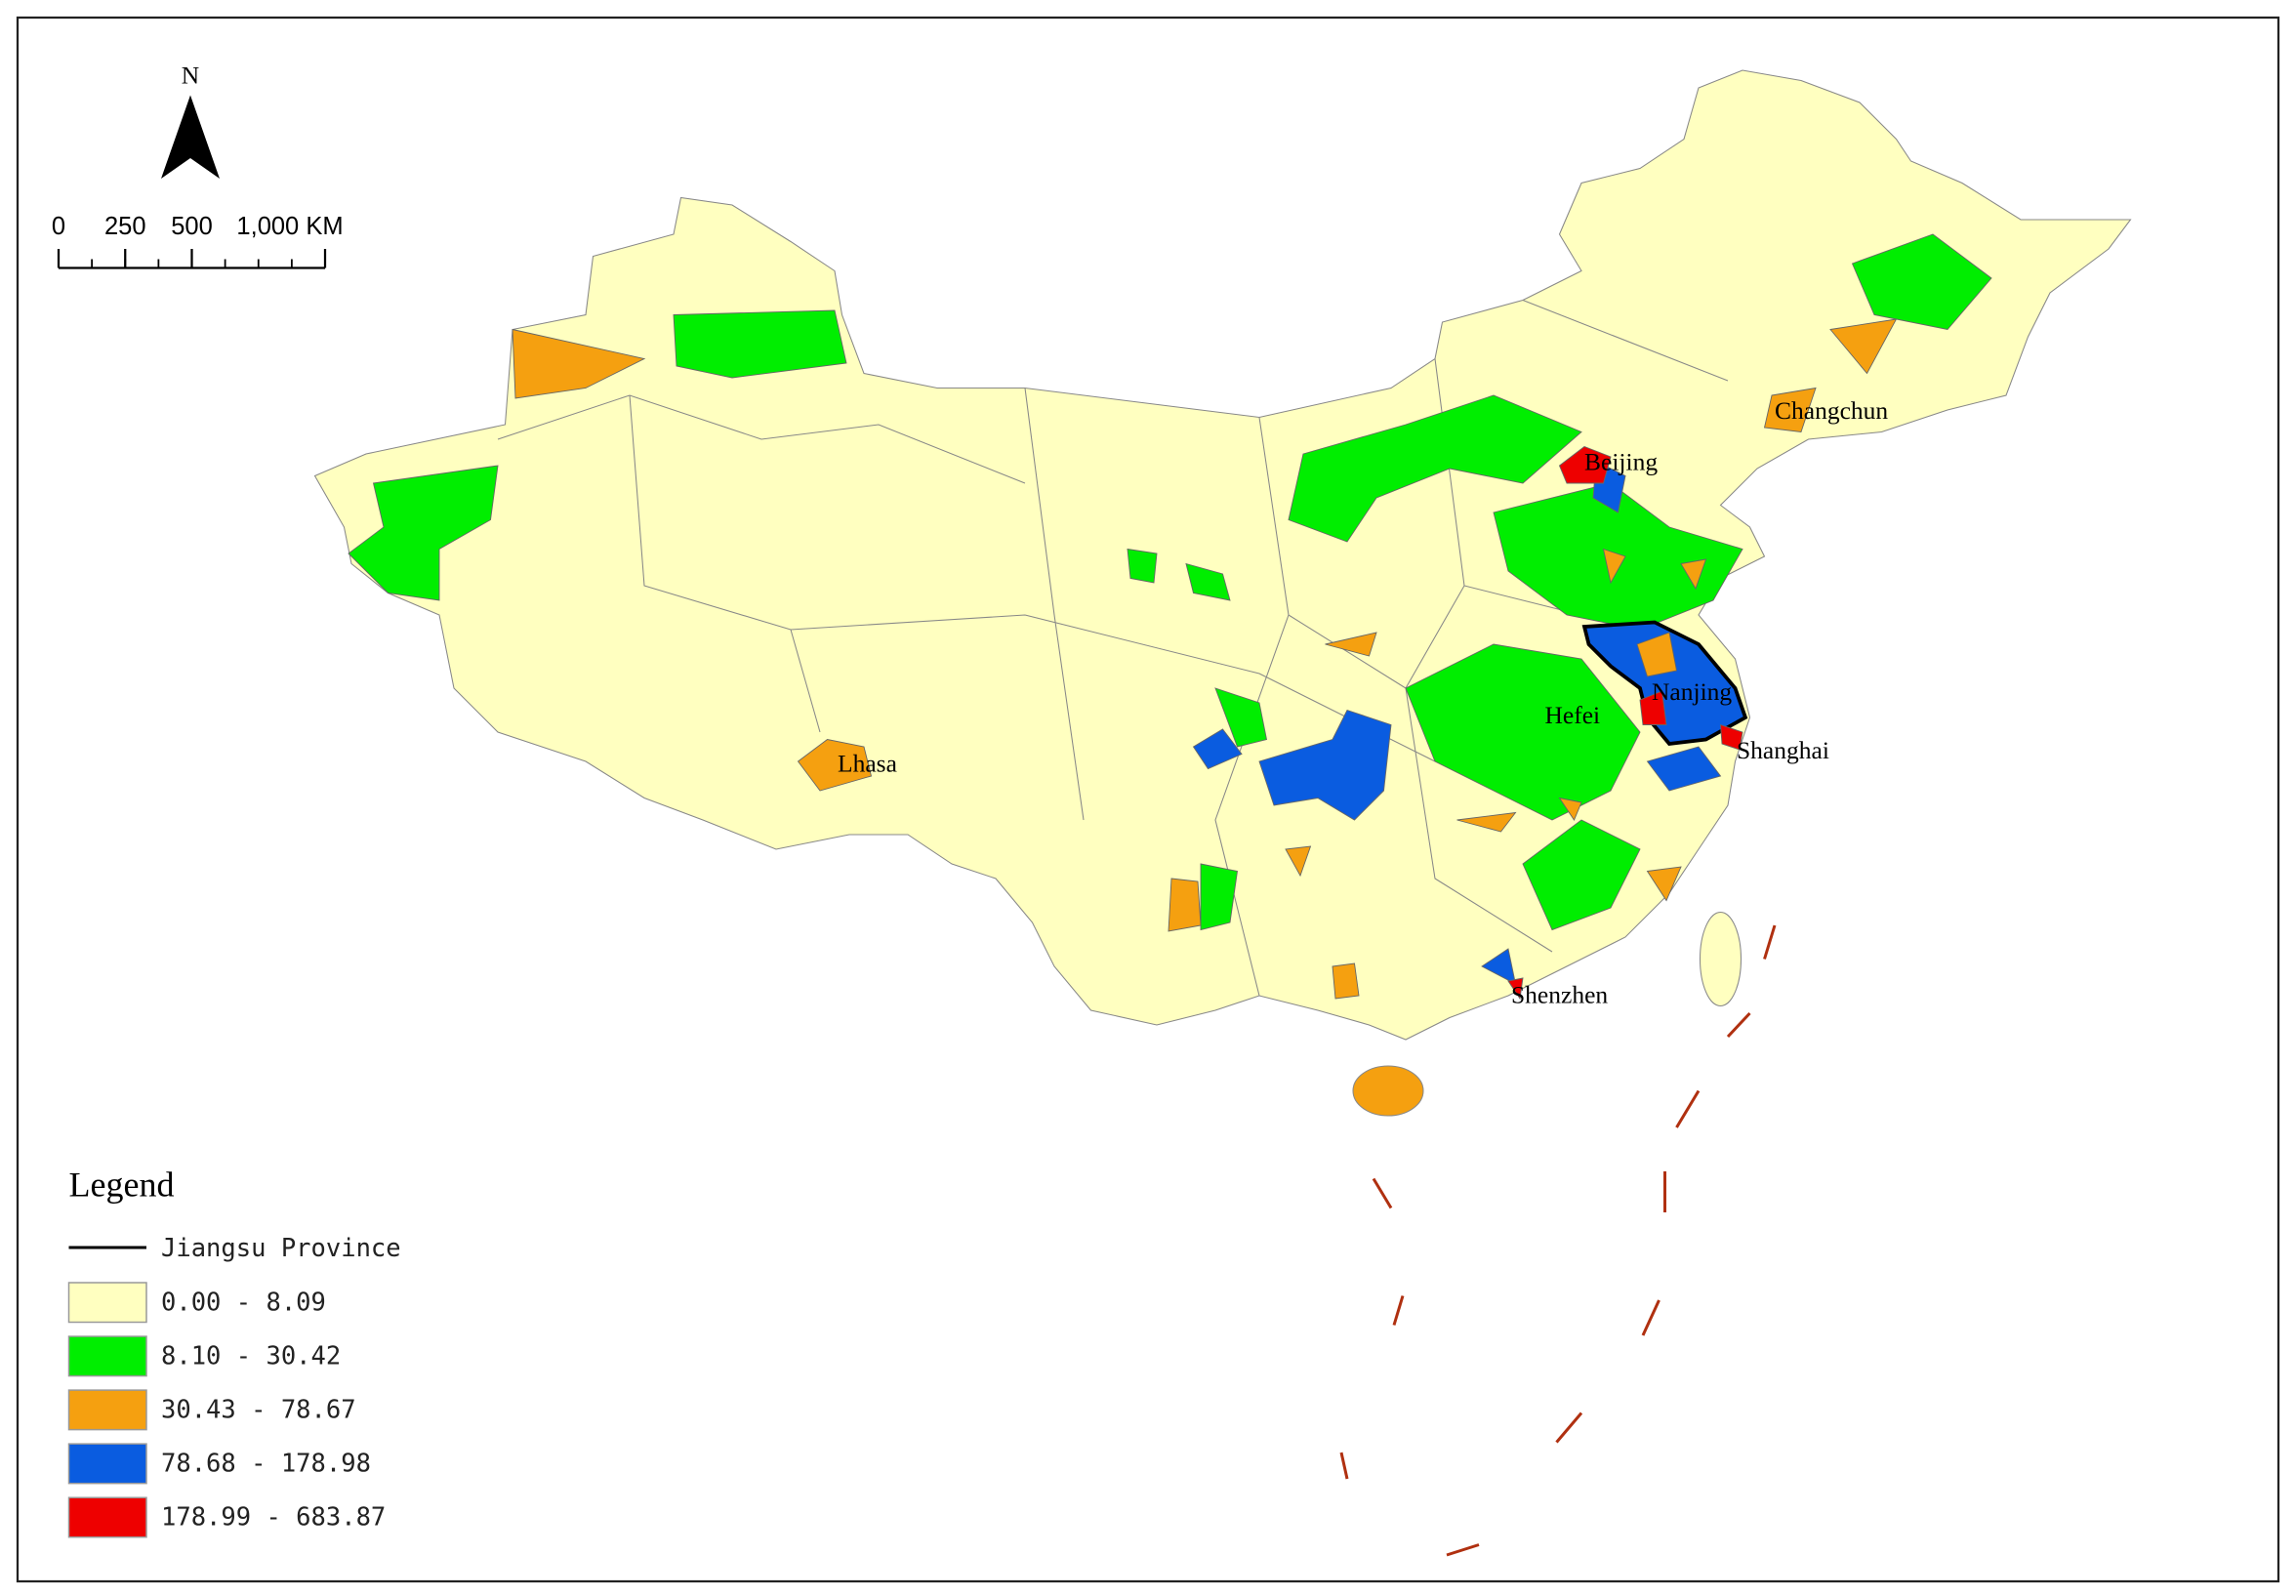 This screenshot has height=1596, width=2296. What do you see at coordinates (1621, 462) in the screenshot?
I see `city-label: Beijing` at bounding box center [1621, 462].